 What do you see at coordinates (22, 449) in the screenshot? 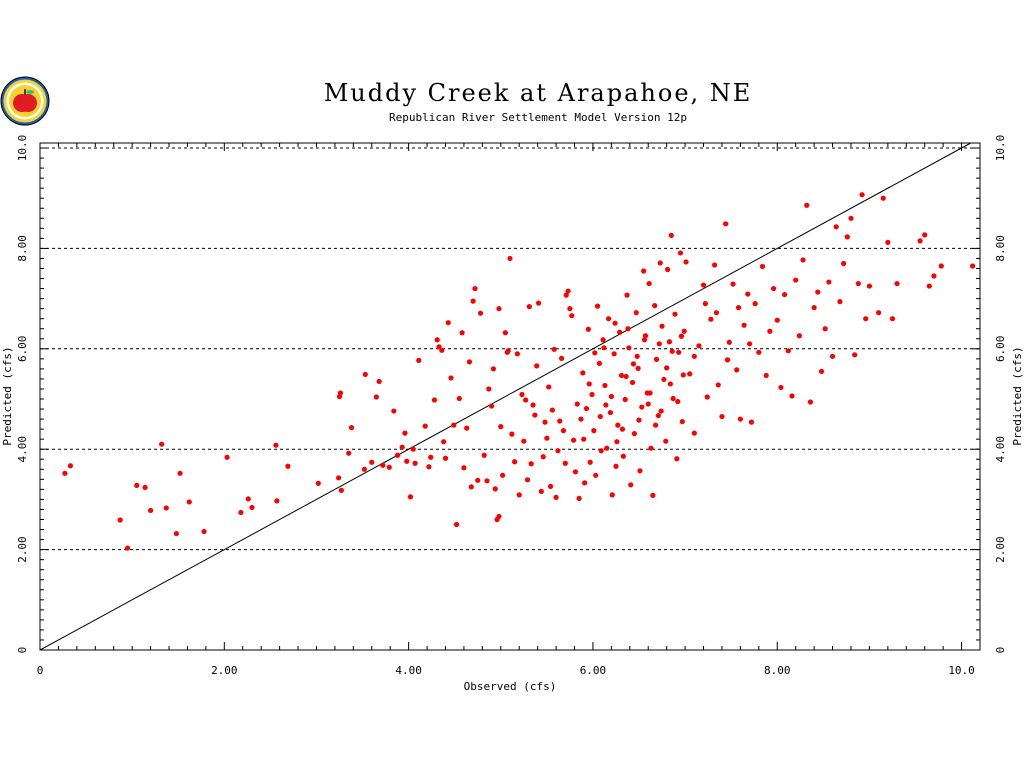
I see `y-tick-label-left: 4.00` at bounding box center [22, 449].